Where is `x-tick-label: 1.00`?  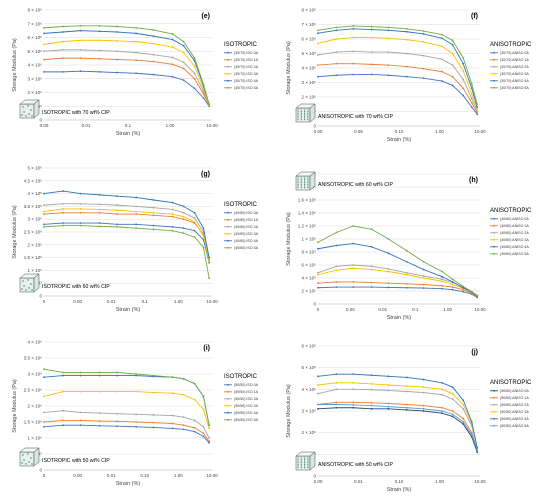
x-tick-label: 1.00 is located at coordinates (439, 131).